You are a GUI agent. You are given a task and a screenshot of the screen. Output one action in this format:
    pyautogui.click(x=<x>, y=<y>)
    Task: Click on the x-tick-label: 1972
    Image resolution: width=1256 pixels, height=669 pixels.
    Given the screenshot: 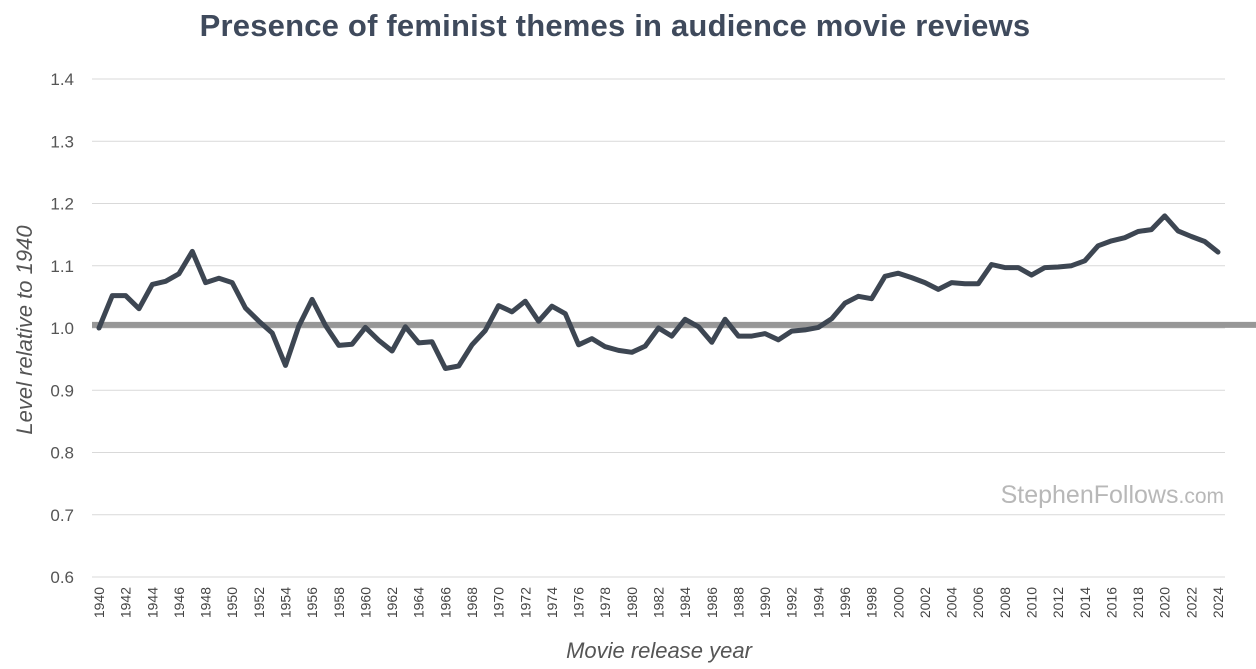 What is the action you would take?
    pyautogui.click(x=525, y=602)
    